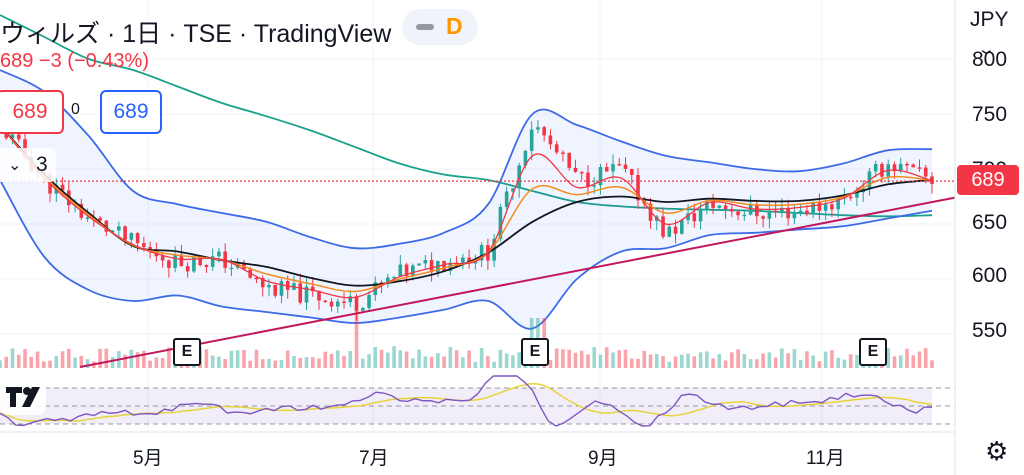 The image size is (1024, 475). Describe the element at coordinates (440, 27) in the screenshot. I see `interval-toggle: D` at that location.